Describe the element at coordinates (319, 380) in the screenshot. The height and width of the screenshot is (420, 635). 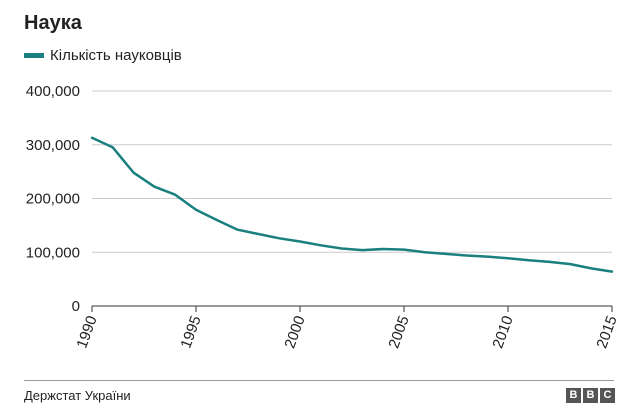
I see `footer-divider` at that location.